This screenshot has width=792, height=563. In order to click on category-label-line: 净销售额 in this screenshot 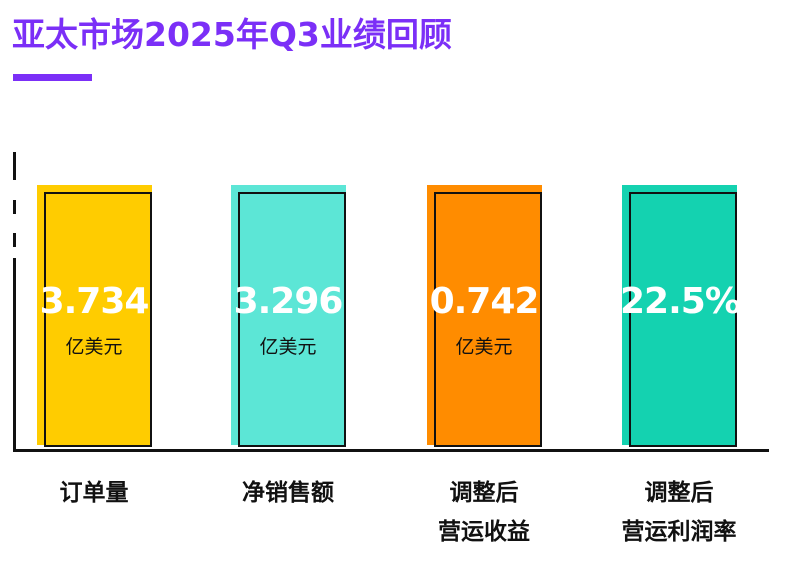, I will do `click(288, 493)`.